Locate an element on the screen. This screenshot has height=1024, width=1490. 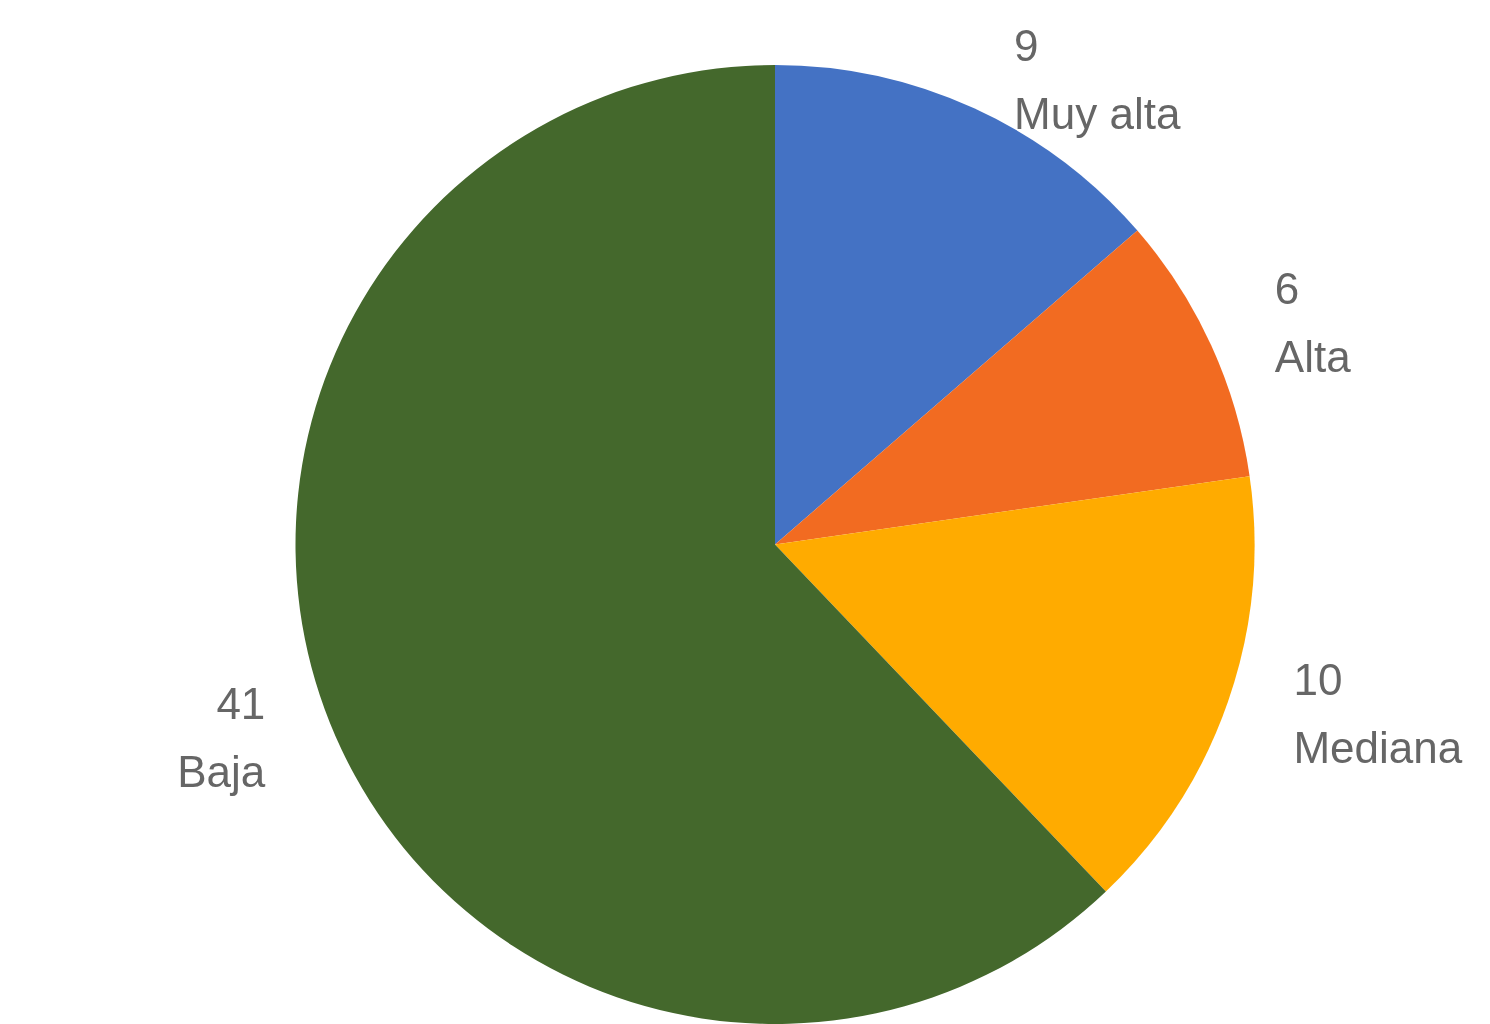
slice-label: Alta is located at coordinates (1313, 356).